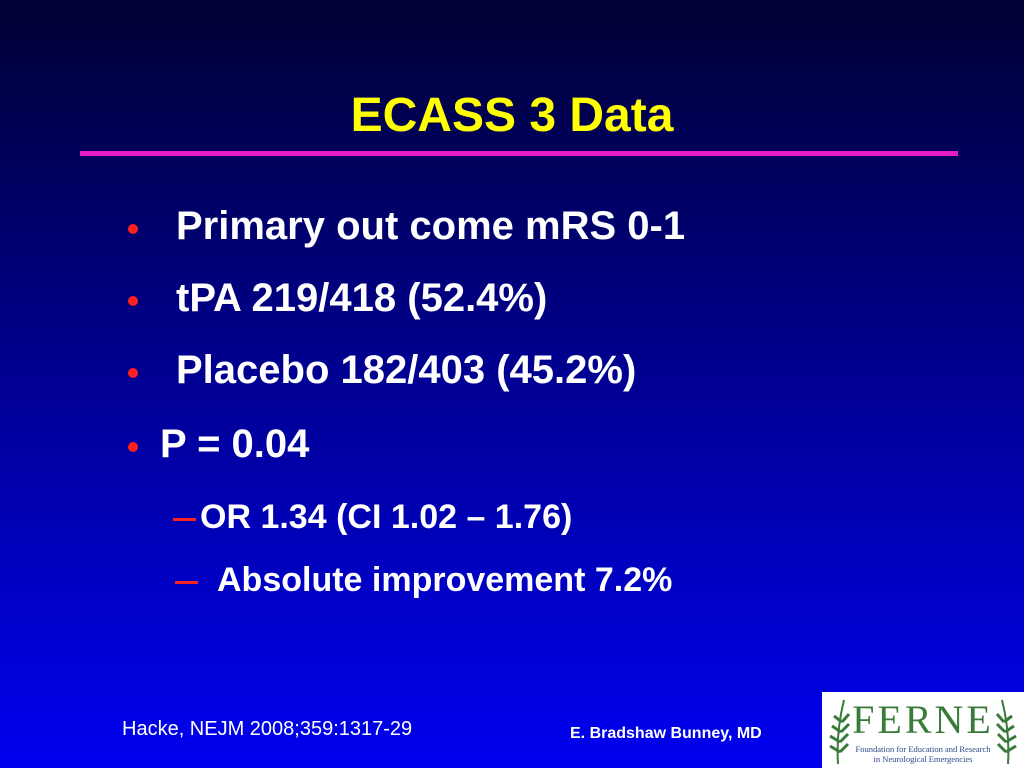  I want to click on fern-icons, so click(923, 732).